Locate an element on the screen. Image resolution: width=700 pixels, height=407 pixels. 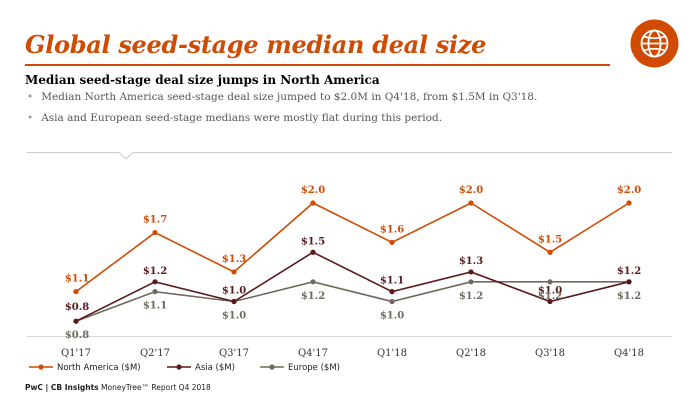
x-tick-label: Q3'17 is located at coordinates (234, 353).